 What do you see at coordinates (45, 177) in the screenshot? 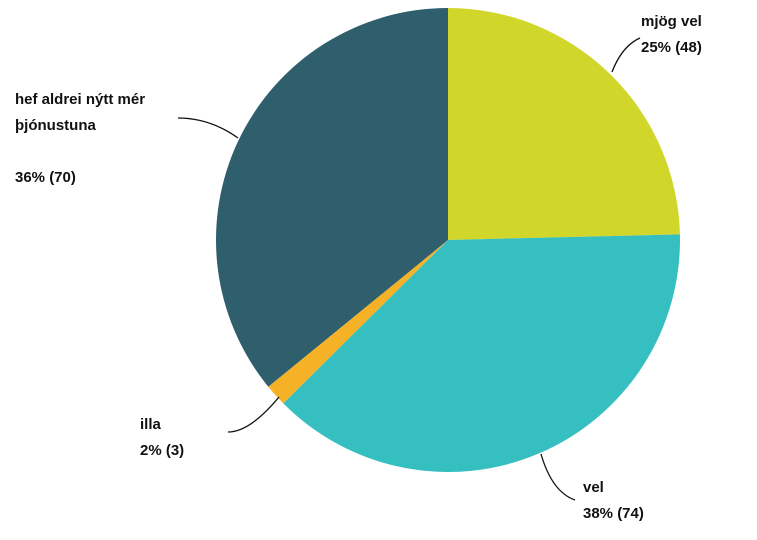
I see `value-label: 36% (70)` at bounding box center [45, 177].